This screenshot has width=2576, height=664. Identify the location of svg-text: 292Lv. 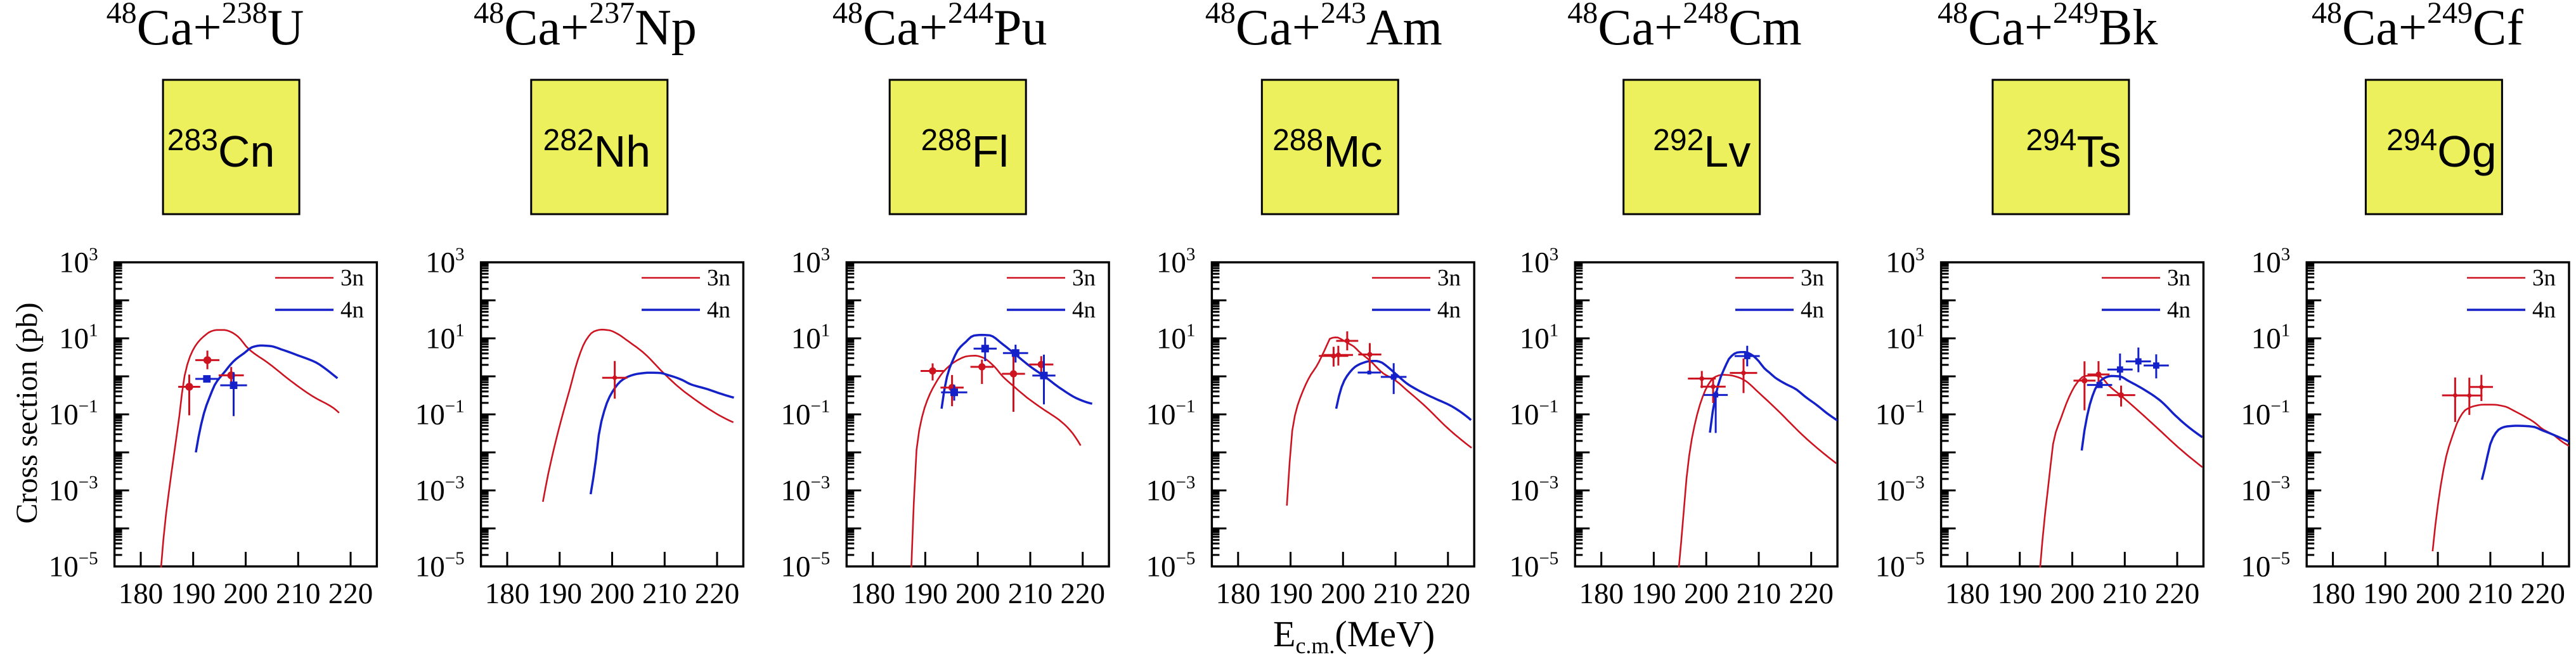
(1702, 150).